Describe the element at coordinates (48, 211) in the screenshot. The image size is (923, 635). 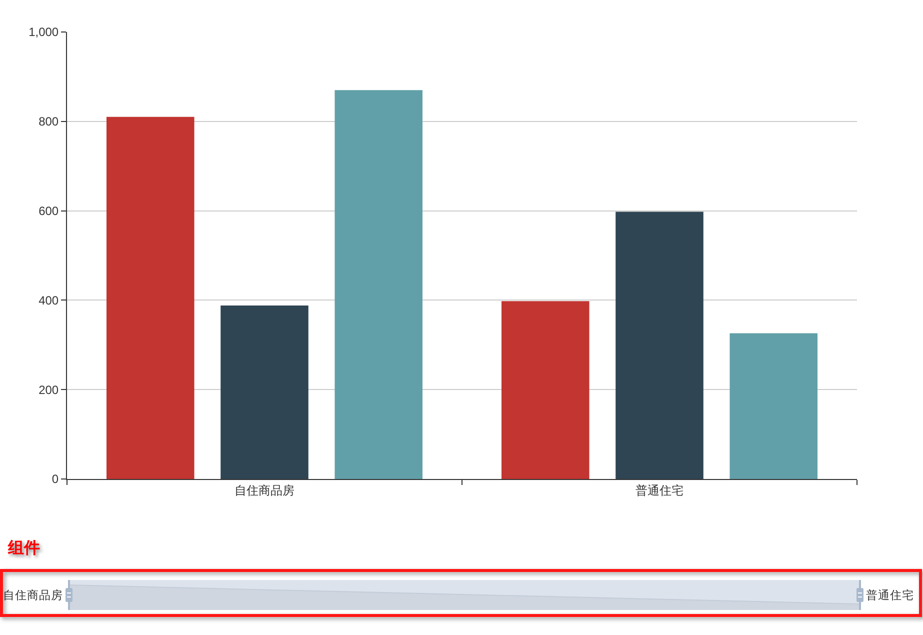
I see `y-tick-label: 600` at that location.